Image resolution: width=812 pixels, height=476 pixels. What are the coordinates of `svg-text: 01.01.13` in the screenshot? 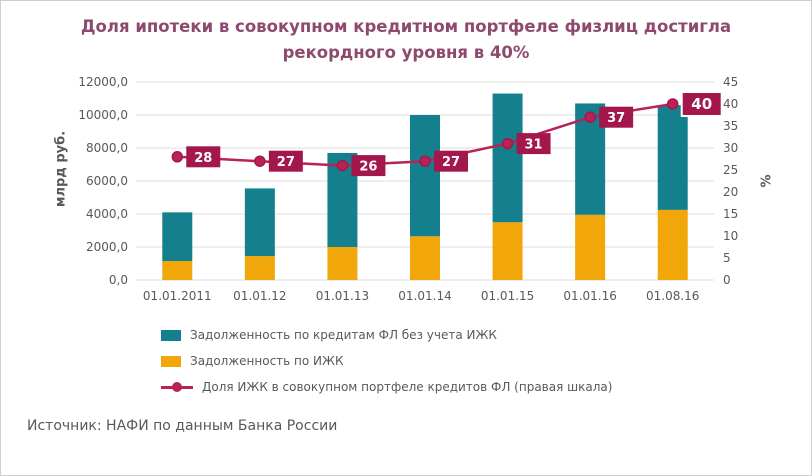 It's located at (342, 296).